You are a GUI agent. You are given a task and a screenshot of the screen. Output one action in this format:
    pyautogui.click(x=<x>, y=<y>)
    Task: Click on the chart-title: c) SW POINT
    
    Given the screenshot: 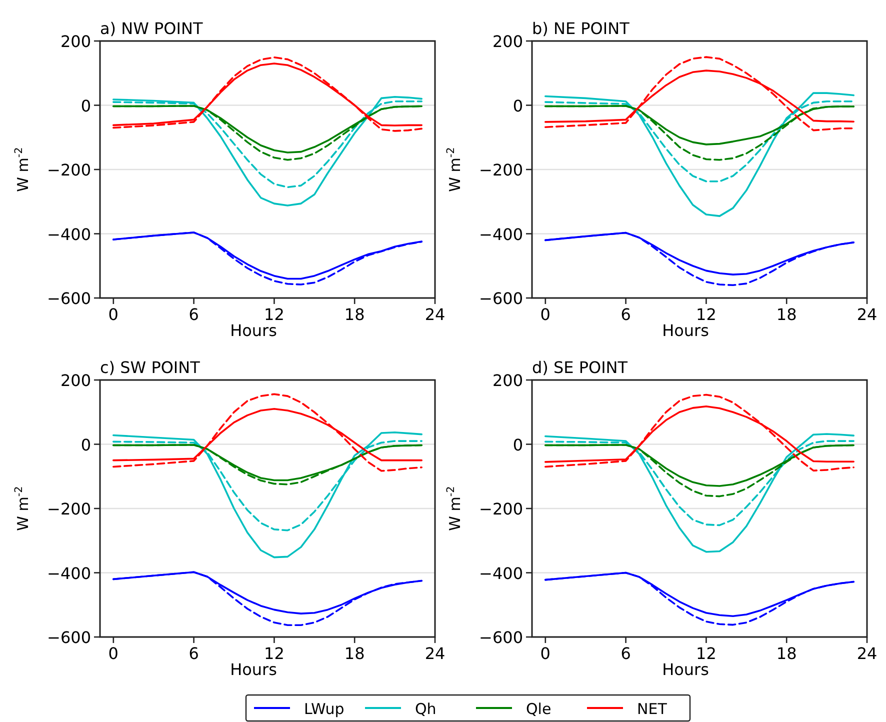 What is the action you would take?
    pyautogui.click(x=150, y=367)
    